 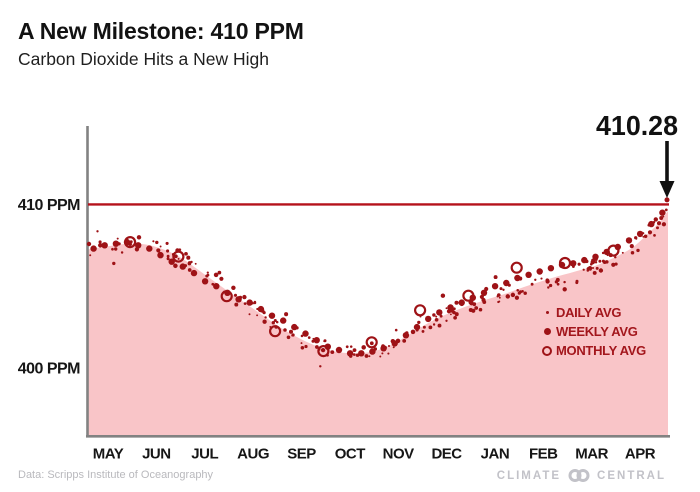 What do you see at coordinates (143, 59) in the screenshot?
I see `page-subtitle: Carbon Dioxide Hits a New High` at bounding box center [143, 59].